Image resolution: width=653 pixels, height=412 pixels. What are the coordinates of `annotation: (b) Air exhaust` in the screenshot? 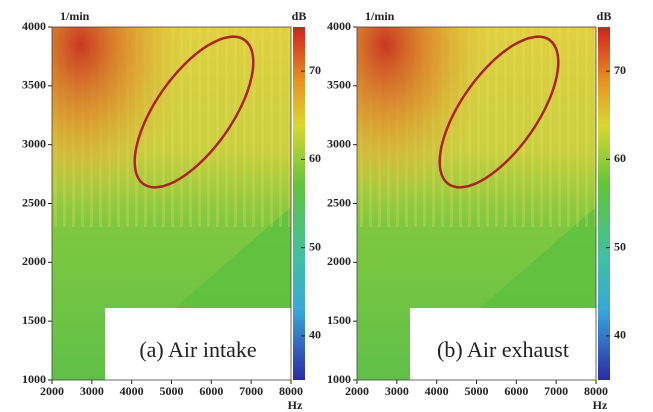 It's located at (503, 349).